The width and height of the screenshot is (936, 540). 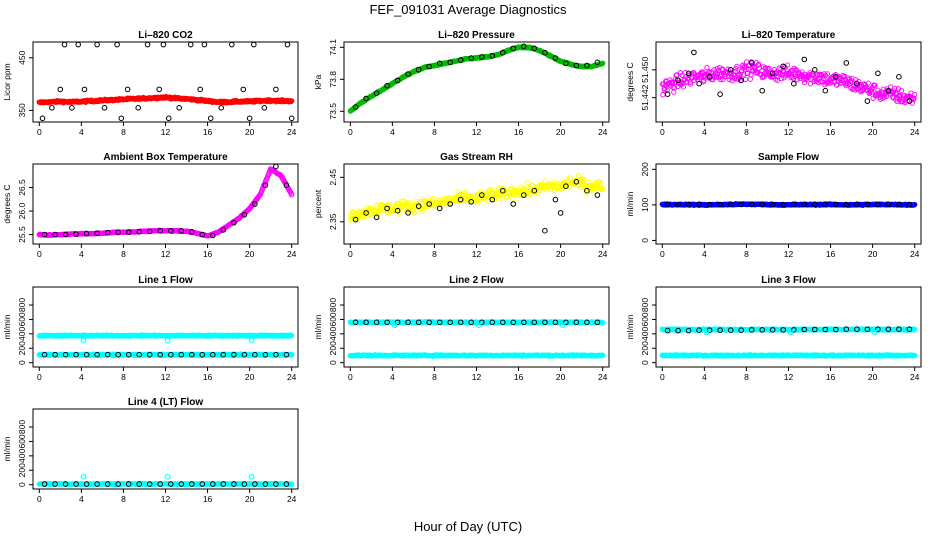 I want to click on x-tick-label: 24, so click(x=603, y=254).